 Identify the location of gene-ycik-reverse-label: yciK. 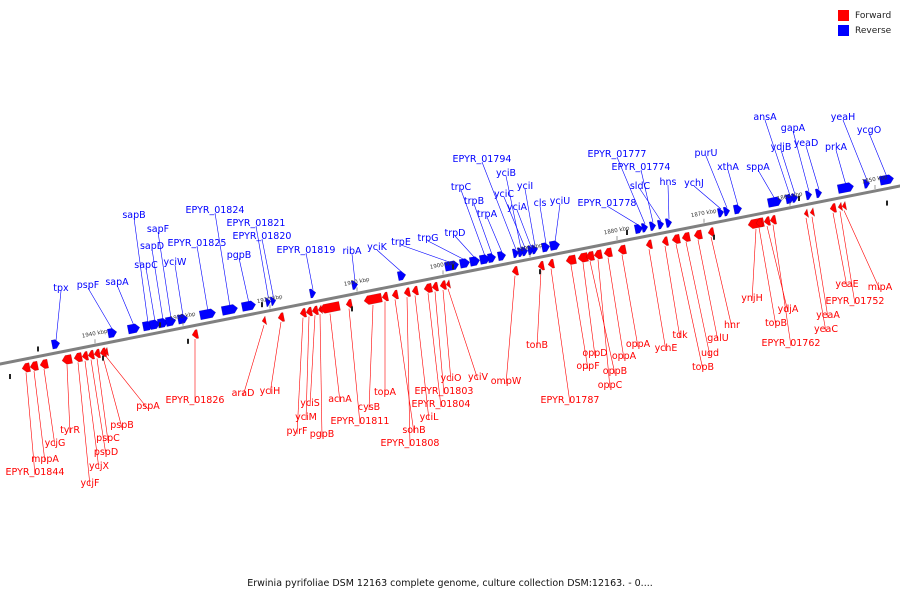
(377, 247).